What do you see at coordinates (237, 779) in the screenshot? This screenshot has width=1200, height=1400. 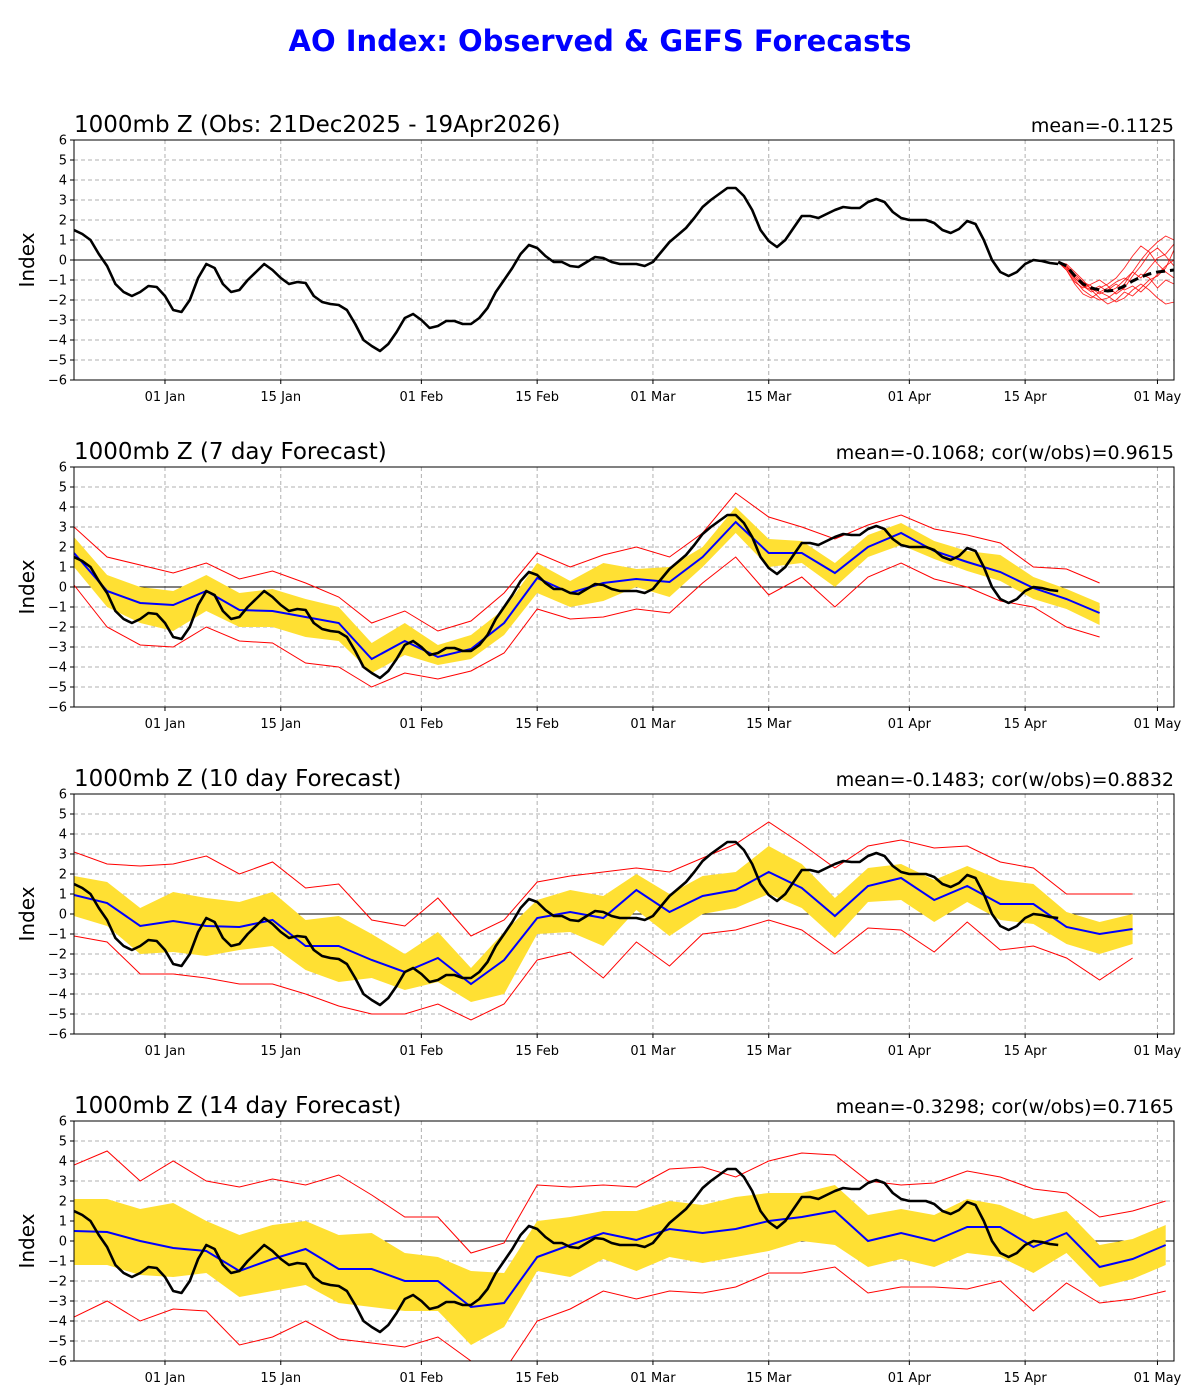 I see `panel-3-title: 1000mb Z (10 day Forecast)` at bounding box center [237, 779].